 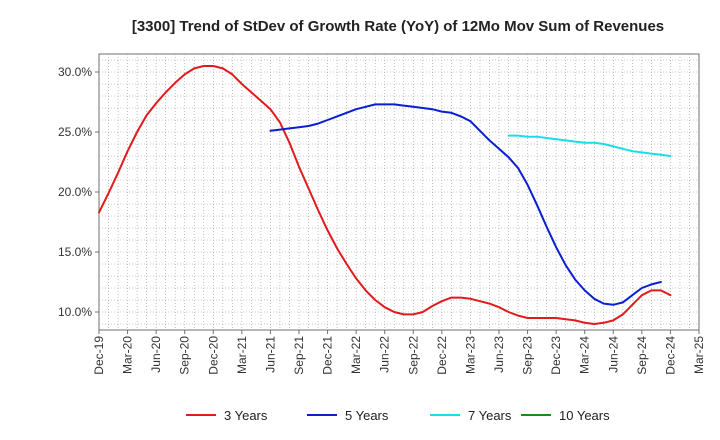 What do you see at coordinates (75, 192) in the screenshot?
I see `y-tick-label: 20.0%` at bounding box center [75, 192].